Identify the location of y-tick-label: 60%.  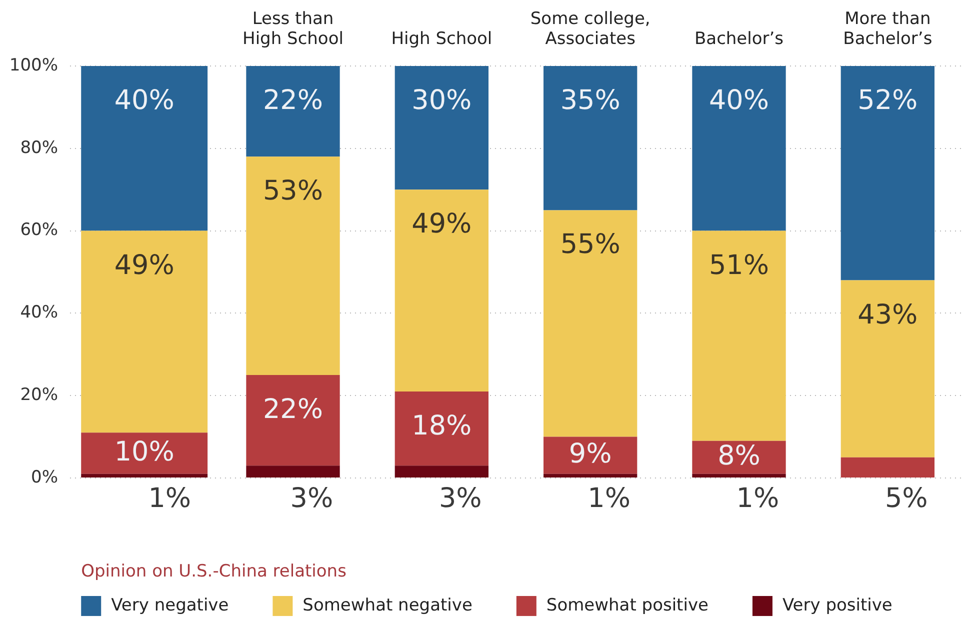
(39, 230).